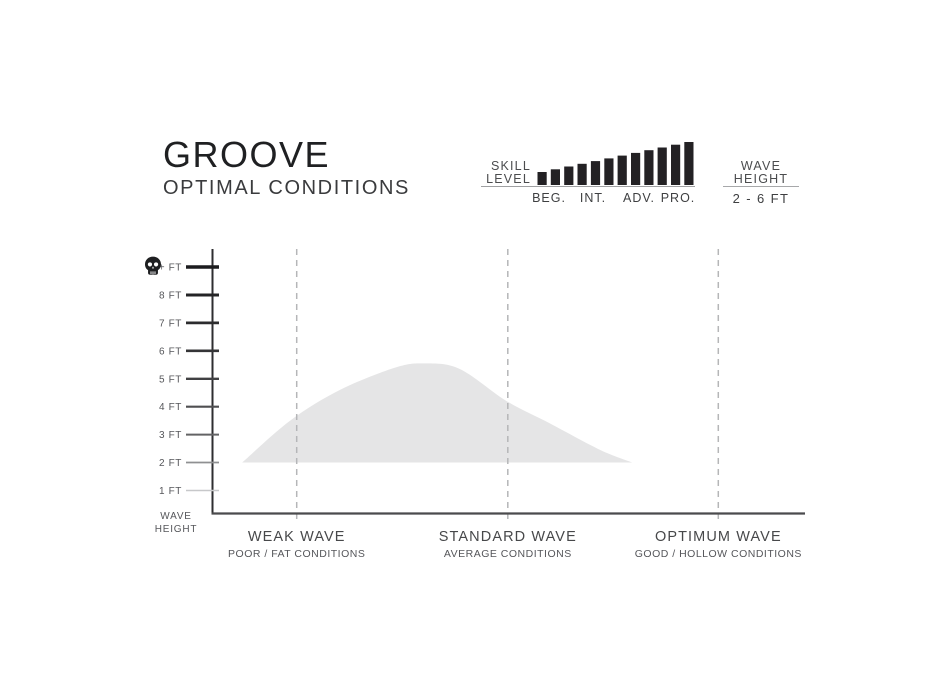  I want to click on skill-tier-label: BEG., so click(549, 198).